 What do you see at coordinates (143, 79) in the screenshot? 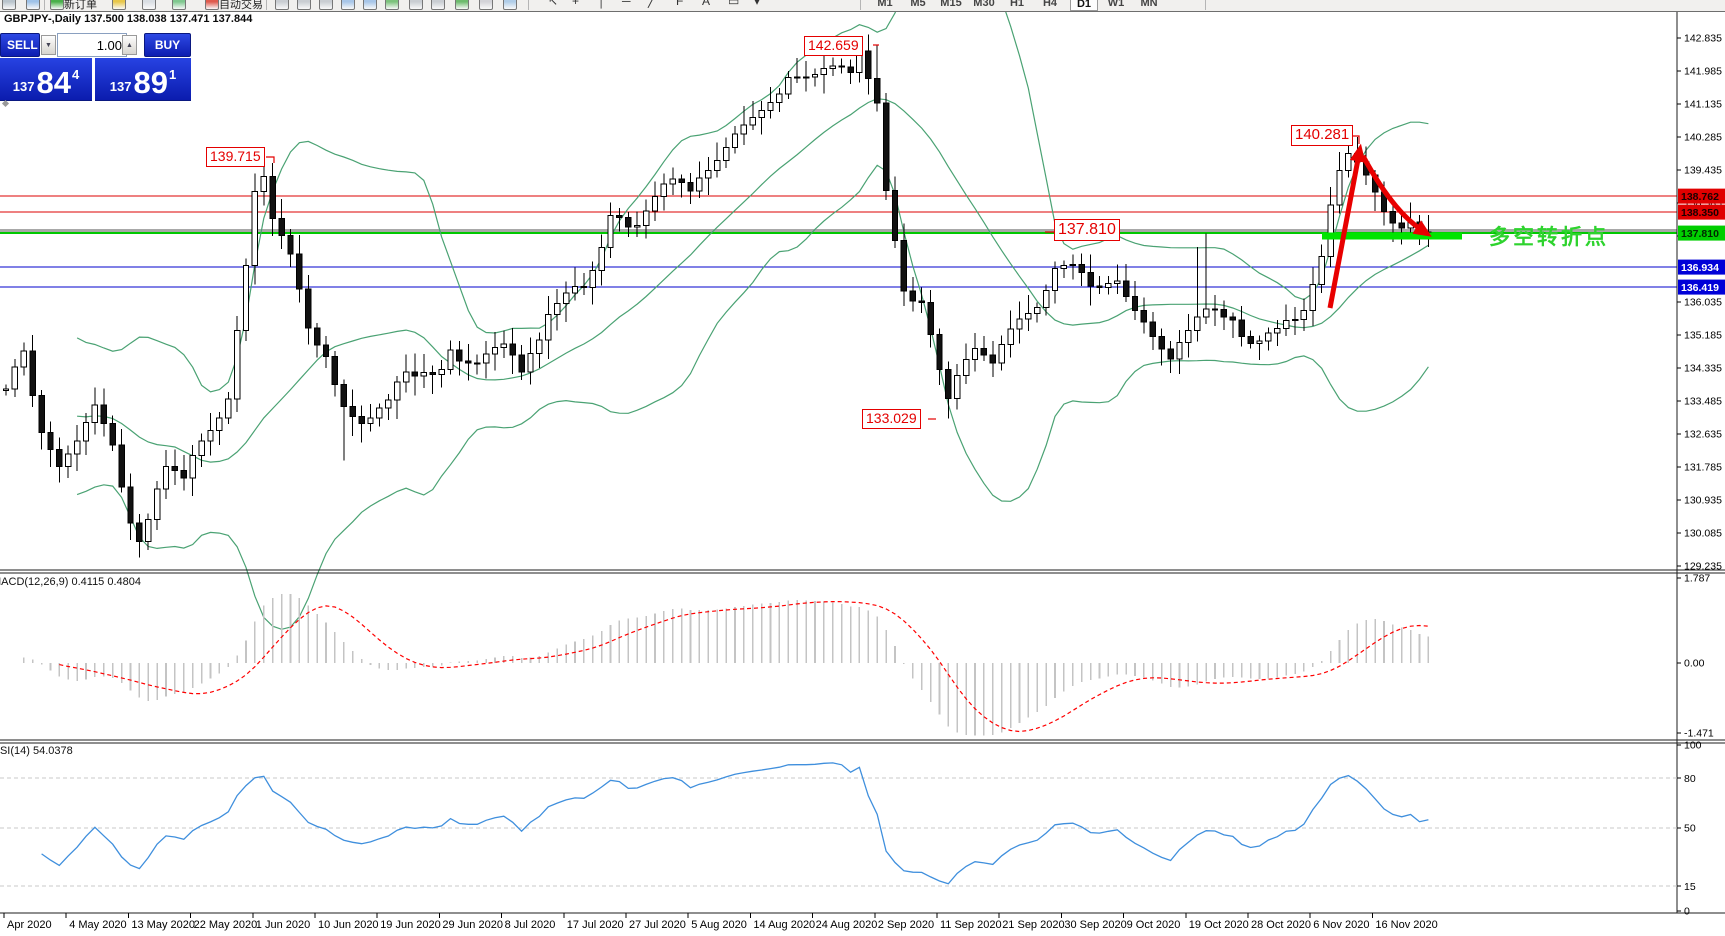
I see `buy-price: 137 89 1` at bounding box center [143, 79].